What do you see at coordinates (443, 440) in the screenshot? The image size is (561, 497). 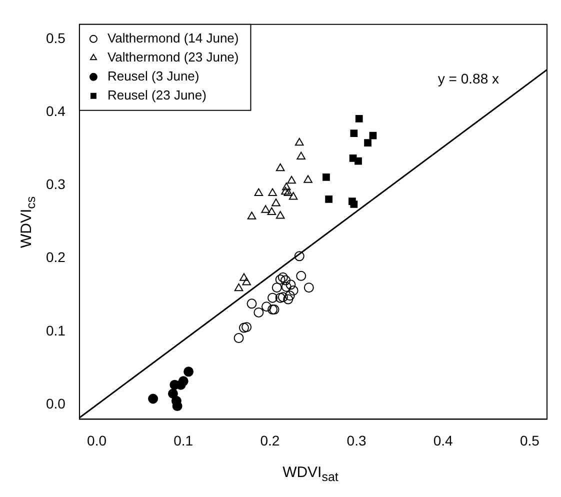 I see `x-tick-label: 0.4` at bounding box center [443, 440].